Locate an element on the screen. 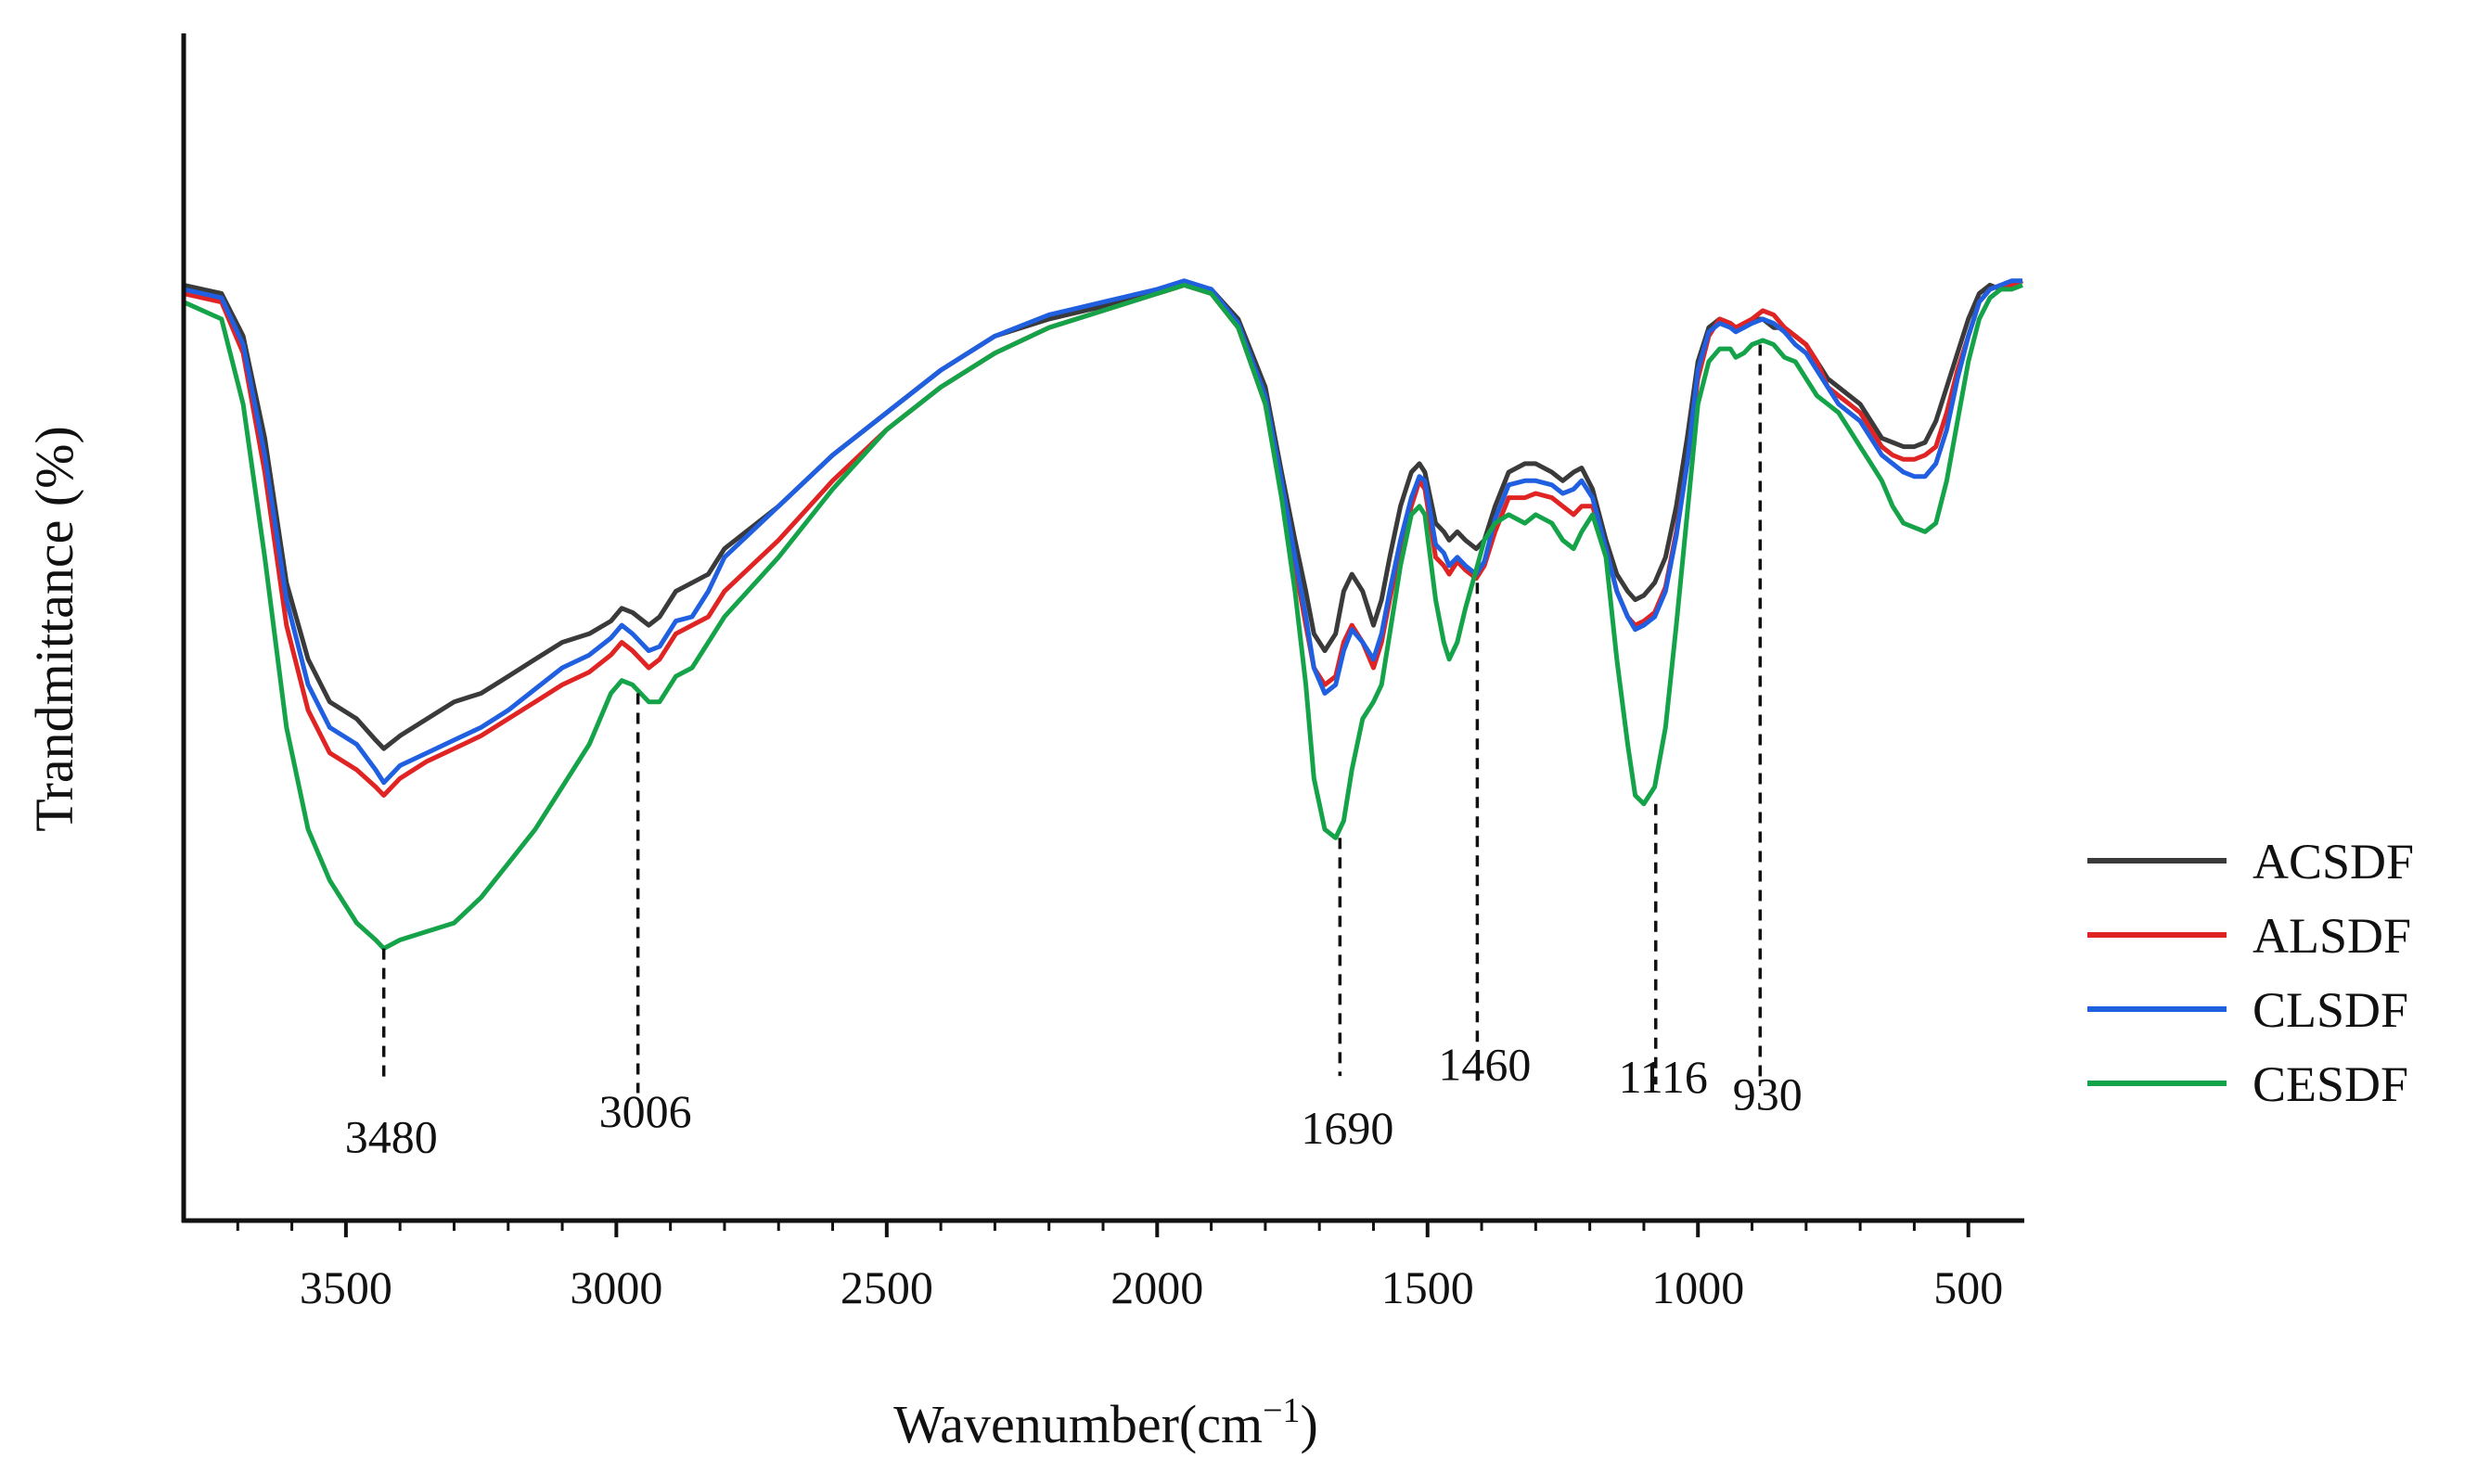 This screenshot has height=1484, width=2490. x-tick-label: 500 is located at coordinates (1968, 1287).